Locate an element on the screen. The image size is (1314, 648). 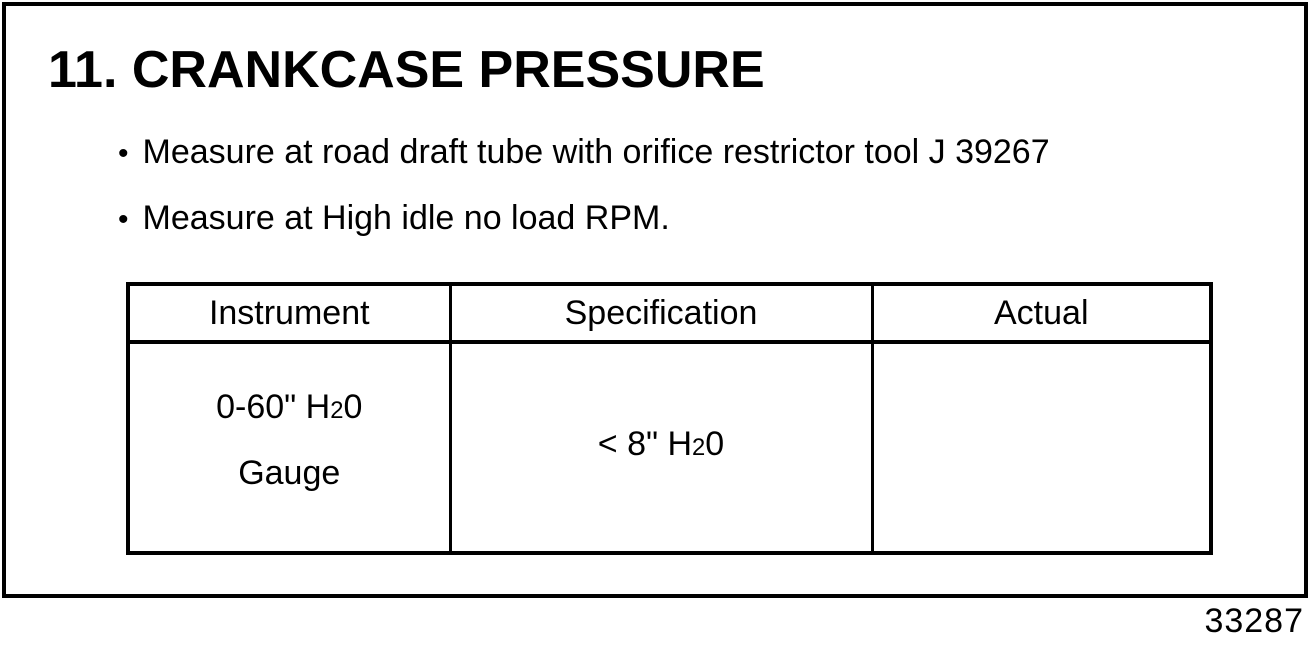
specification-cell: < 8" H20 is located at coordinates (661, 447).